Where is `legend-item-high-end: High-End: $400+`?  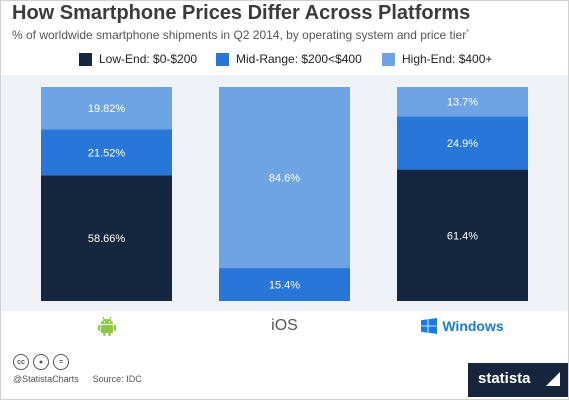
legend-item-high-end: High-End: $400+ is located at coordinates (437, 59).